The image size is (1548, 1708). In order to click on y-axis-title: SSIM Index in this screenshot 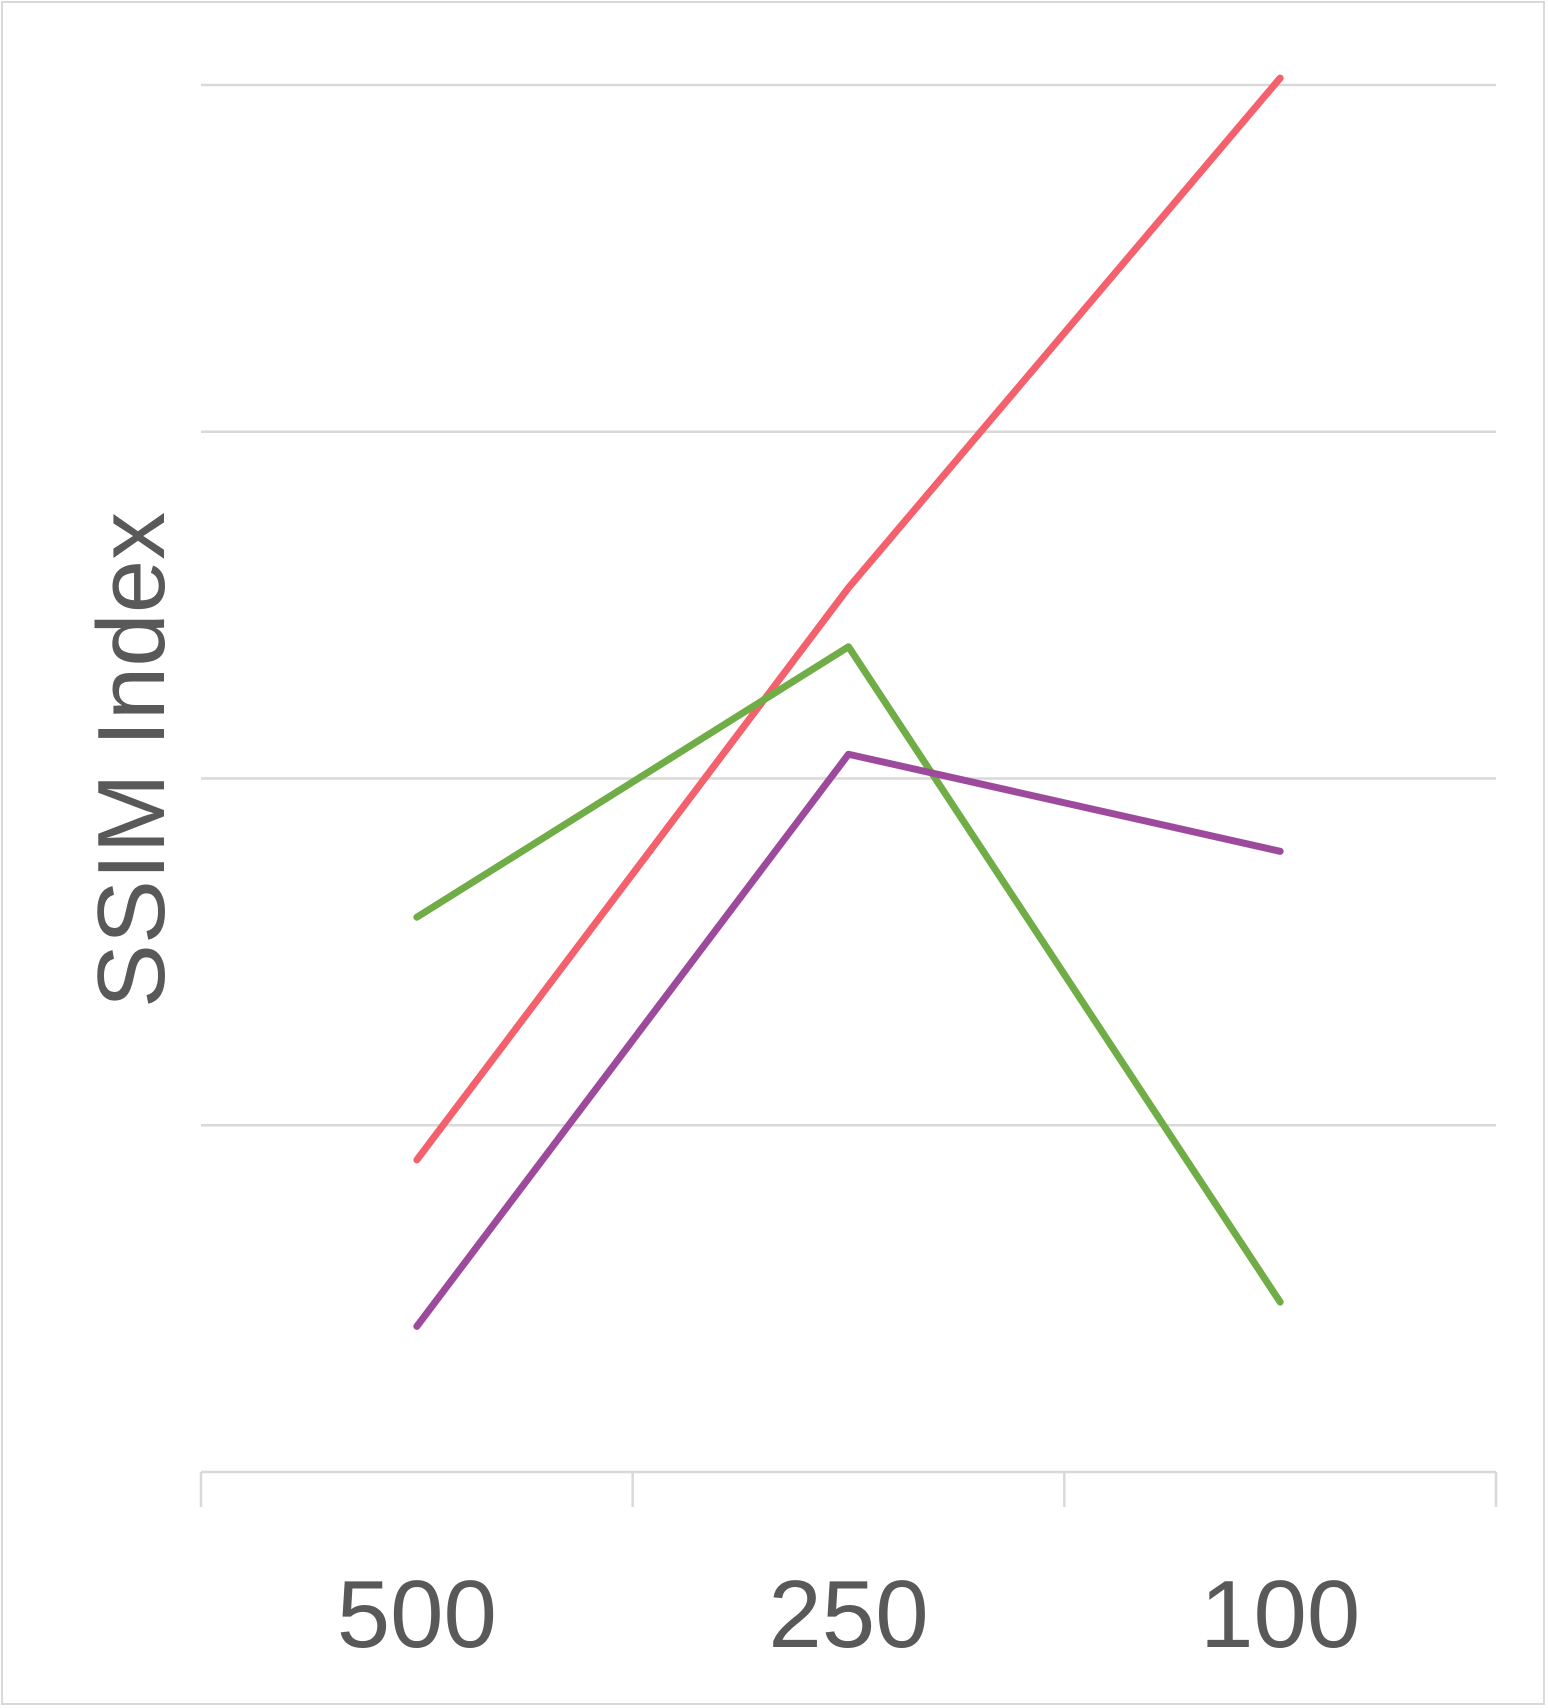, I will do `click(131, 760)`.